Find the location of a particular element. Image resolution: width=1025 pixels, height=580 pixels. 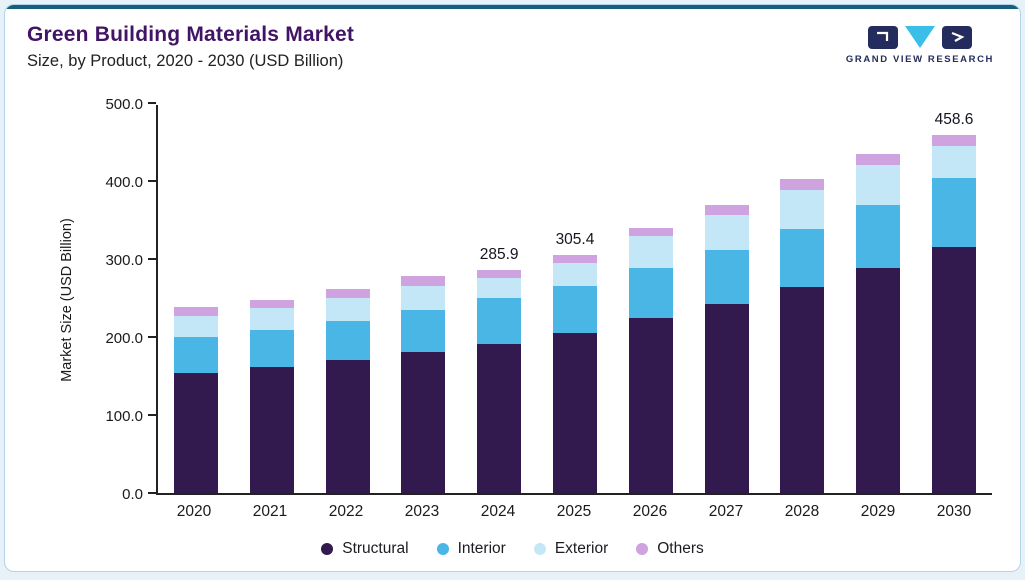

bar-column-2021 is located at coordinates (272, 396).